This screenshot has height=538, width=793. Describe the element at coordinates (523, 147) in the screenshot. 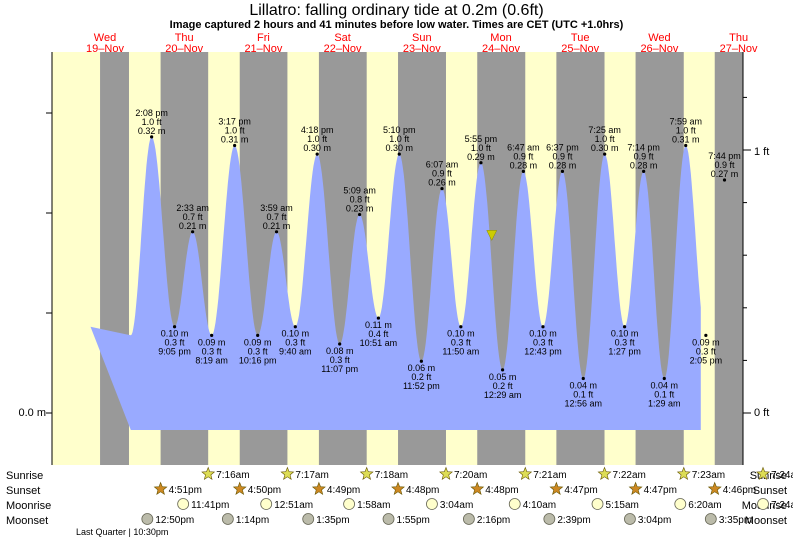

I see `high-tide-time: 6:47 am` at that location.